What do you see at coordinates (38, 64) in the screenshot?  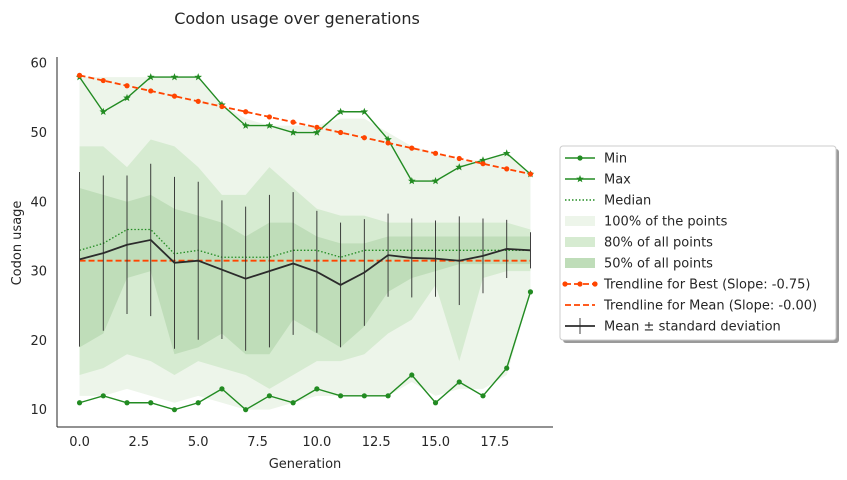 I see `y-tick-label: 60` at bounding box center [38, 64].